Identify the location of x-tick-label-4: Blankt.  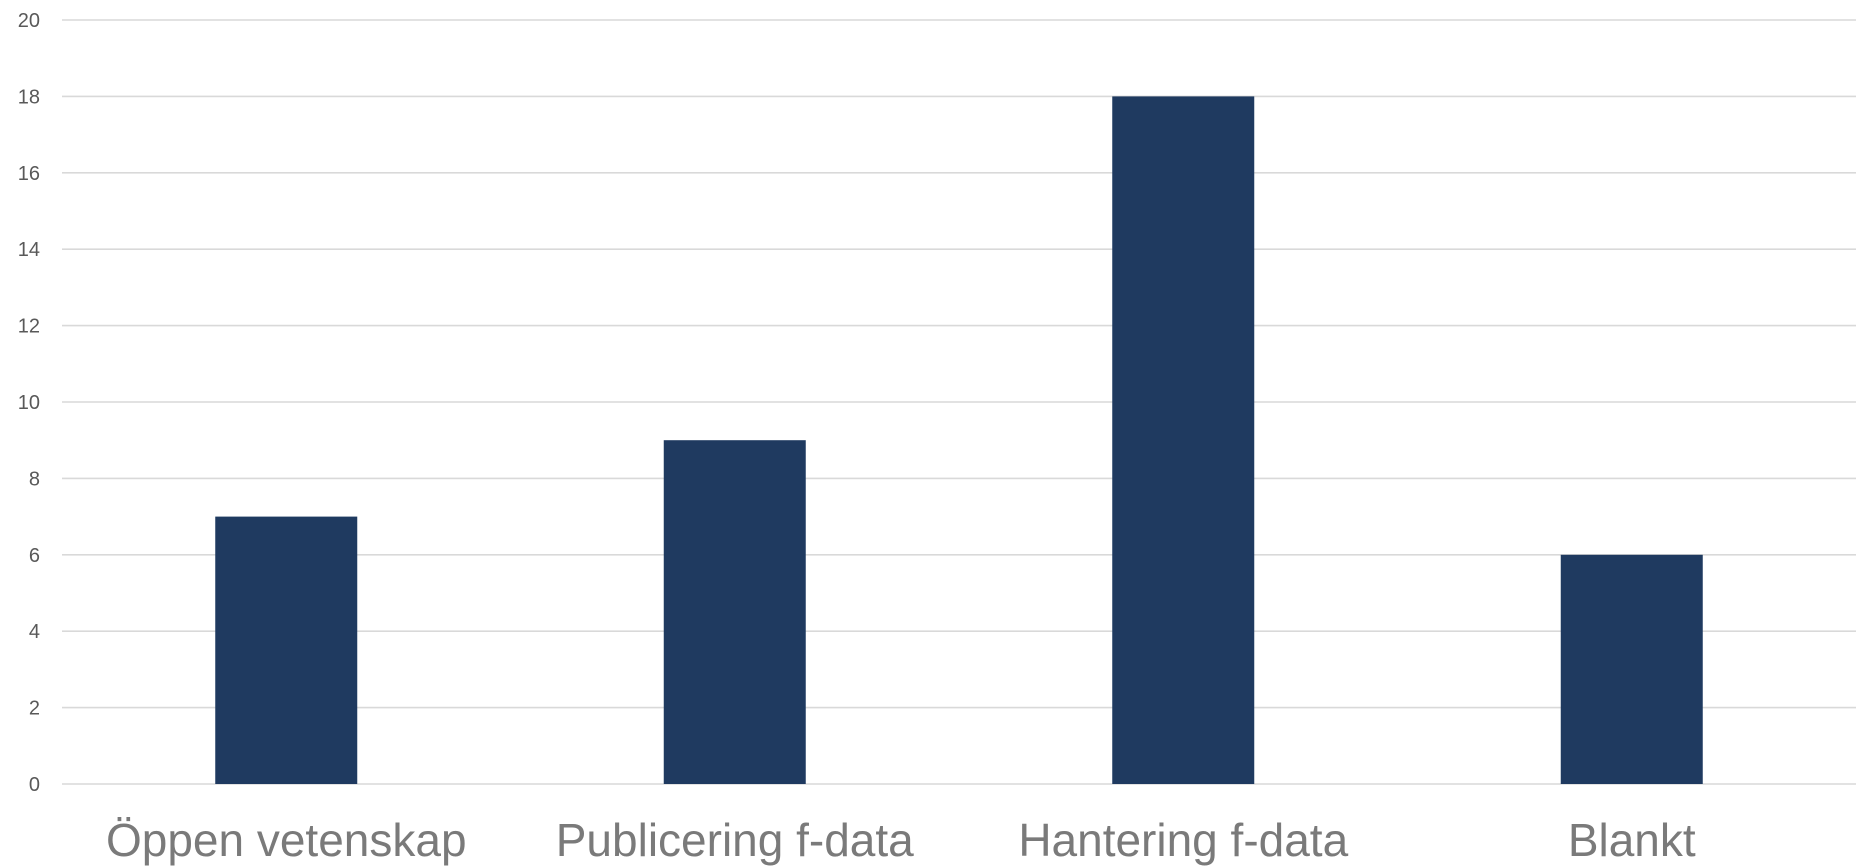
(1632, 840).